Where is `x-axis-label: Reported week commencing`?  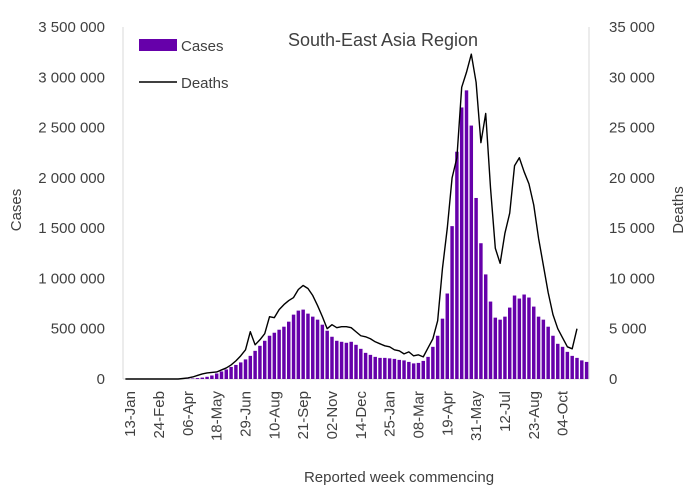 x-axis-label: Reported week commencing is located at coordinates (399, 477).